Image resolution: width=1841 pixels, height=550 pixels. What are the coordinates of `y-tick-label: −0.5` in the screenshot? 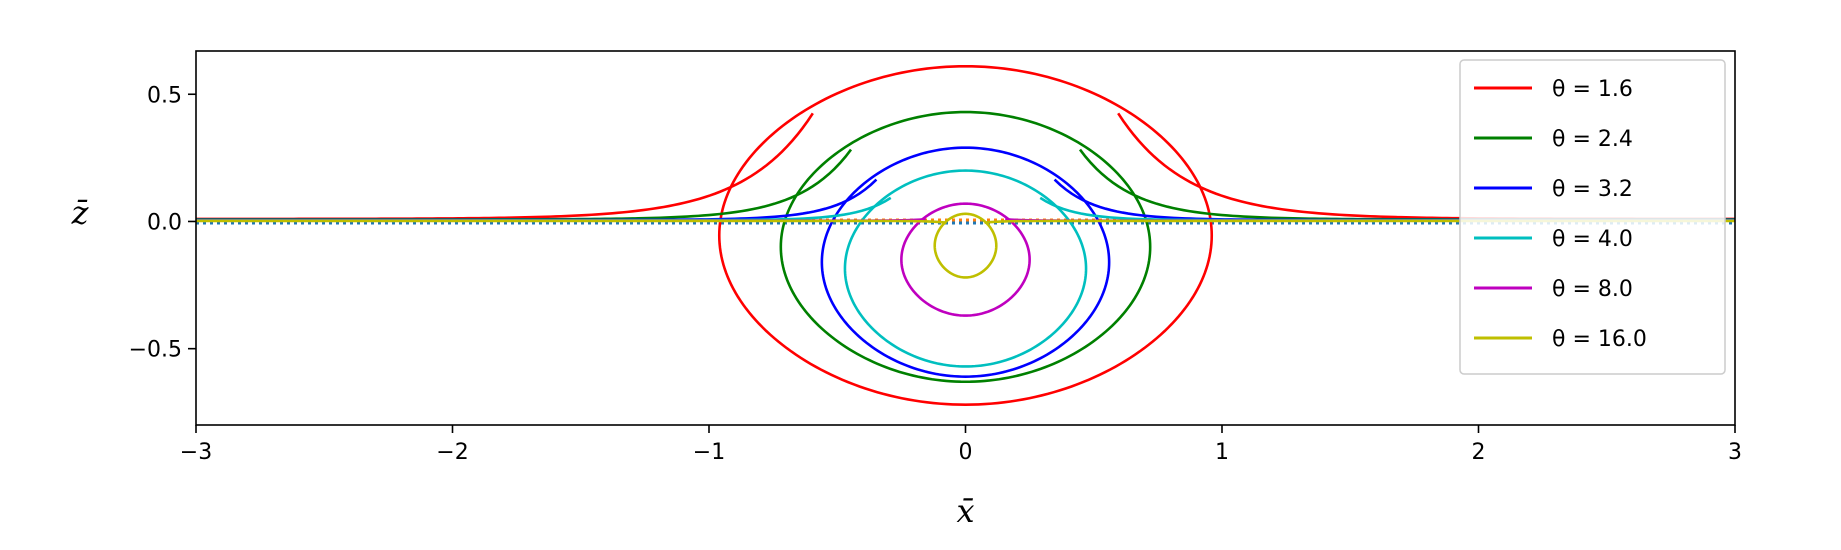 It's located at (155, 350).